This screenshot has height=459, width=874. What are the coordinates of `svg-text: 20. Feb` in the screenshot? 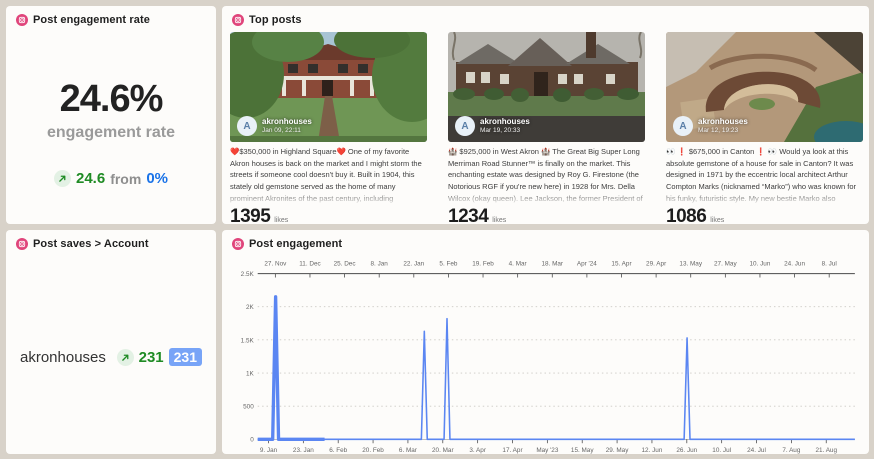 It's located at (373, 450).